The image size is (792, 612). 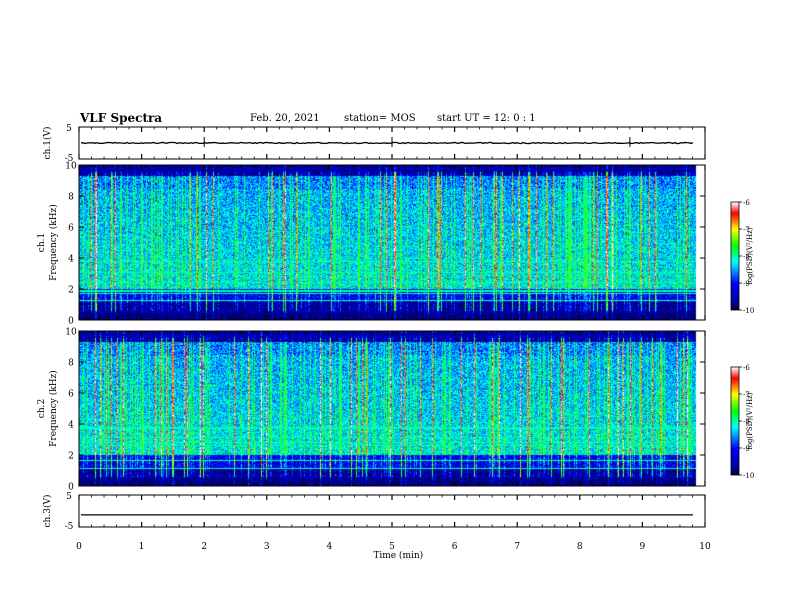 I want to click on channel-label: ch.2, so click(x=42, y=408).